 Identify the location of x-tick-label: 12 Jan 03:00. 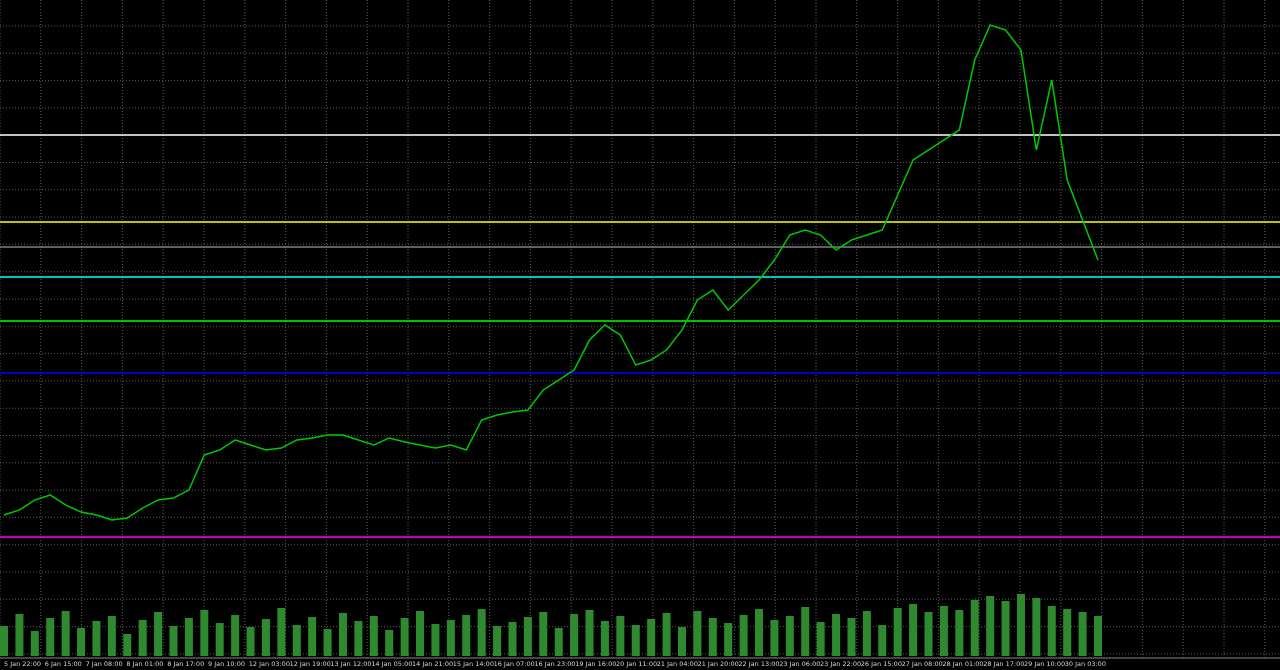
(269, 664).